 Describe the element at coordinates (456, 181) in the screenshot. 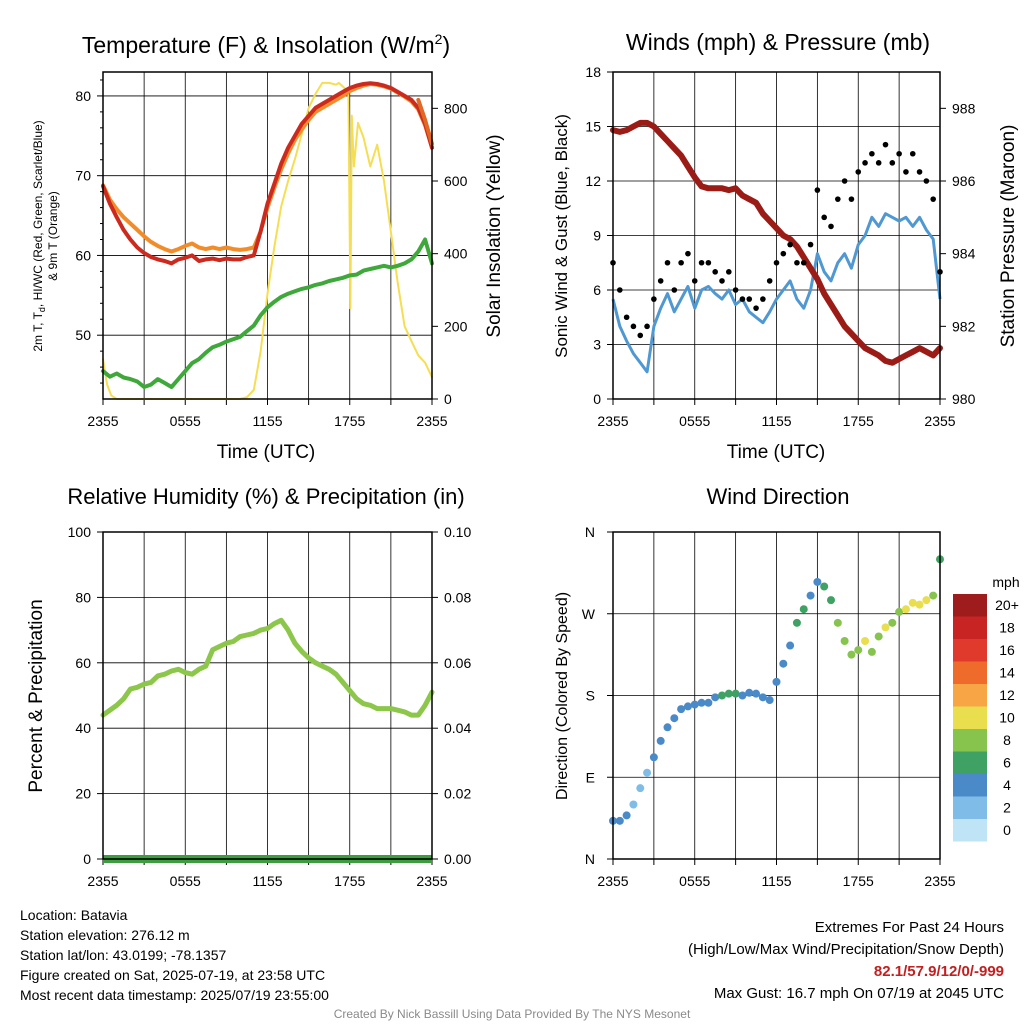

I see `y2-tick-label: 600` at that location.